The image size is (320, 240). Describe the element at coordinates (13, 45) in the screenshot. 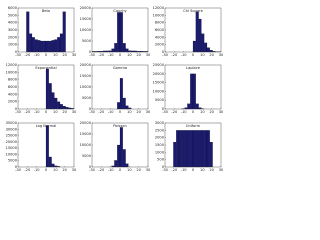

I see `y-tick-label: 1000` at that location.